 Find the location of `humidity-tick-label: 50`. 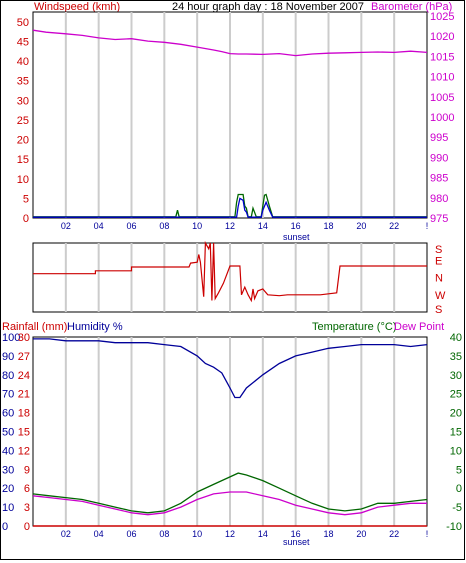

humidity-tick-label: 50 is located at coordinates (8, 433).